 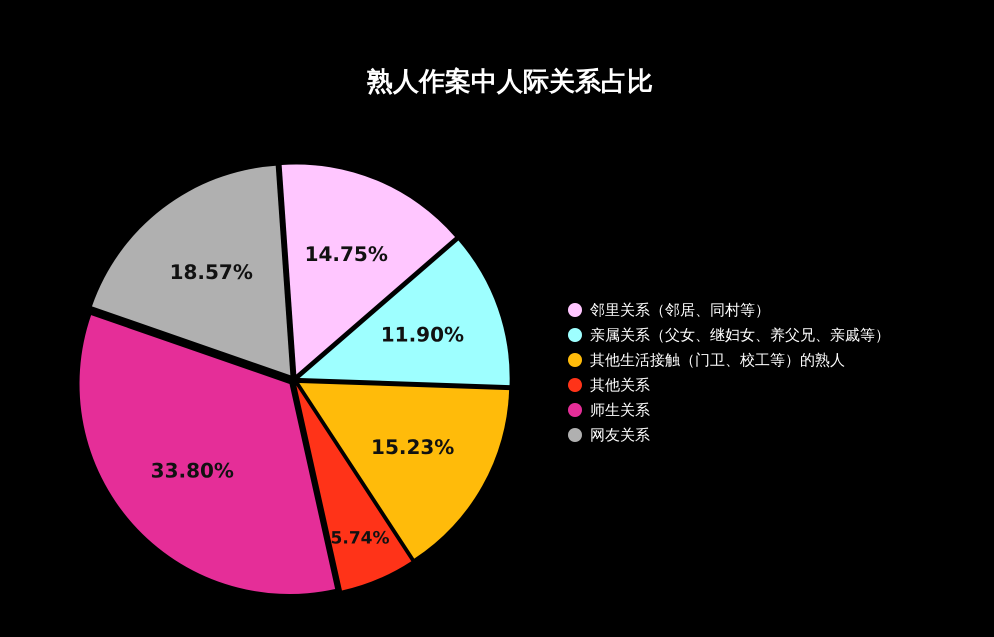 I want to click on legend-label: 师生关系, so click(x=620, y=410).